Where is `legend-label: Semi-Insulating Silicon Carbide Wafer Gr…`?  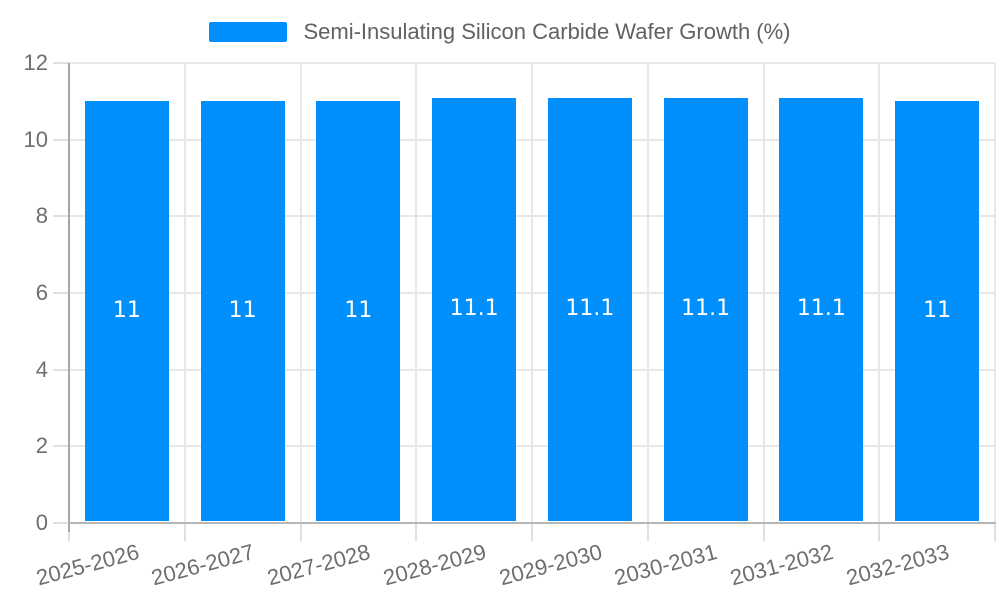 legend-label: Semi-Insulating Silicon Carbide Wafer Gr… is located at coordinates (547, 31).